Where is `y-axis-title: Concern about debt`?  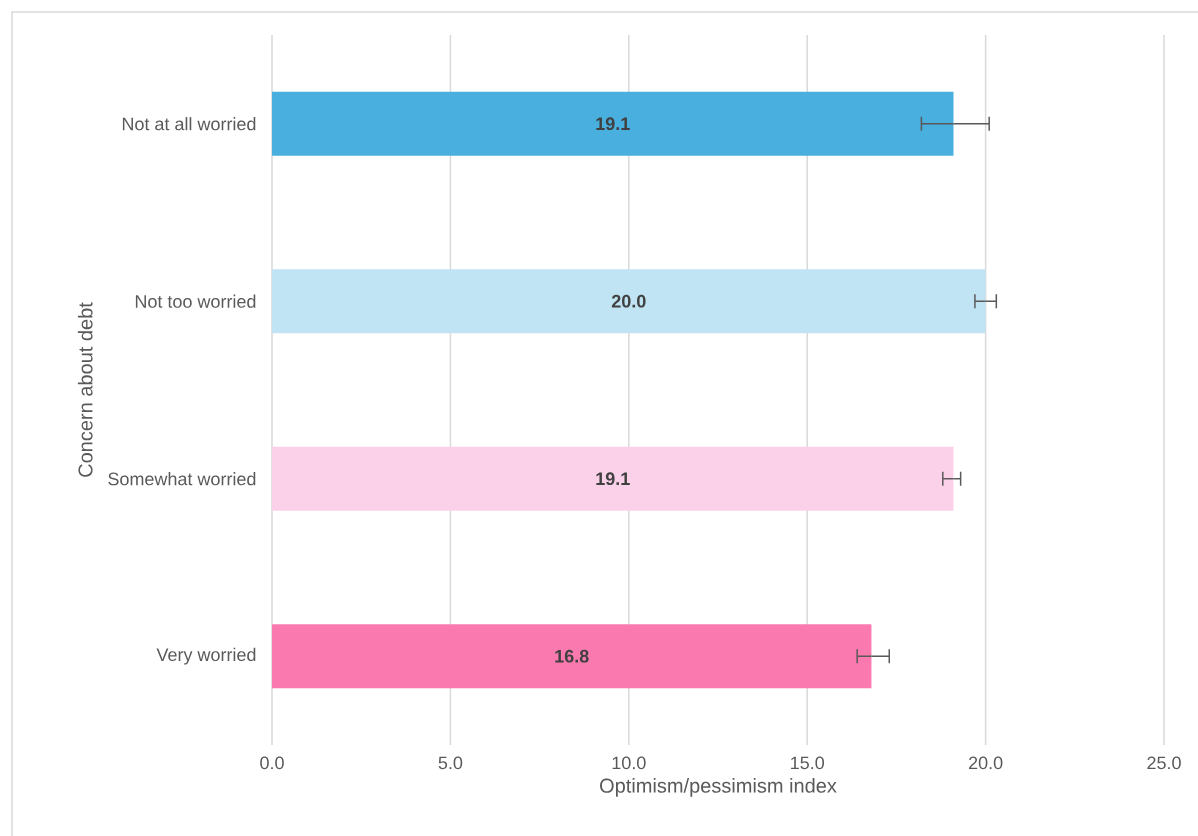
y-axis-title: Concern about debt is located at coordinates (85, 389).